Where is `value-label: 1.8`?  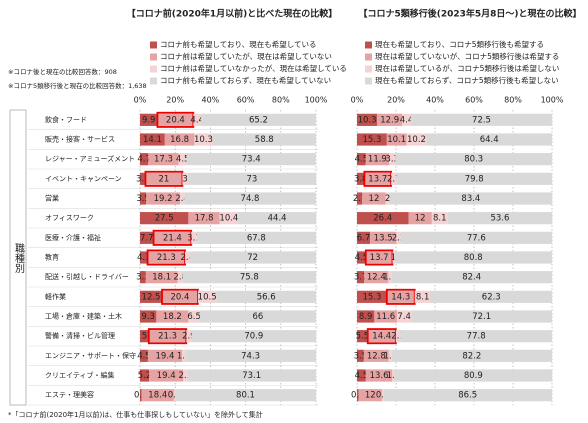
value-label: 1.8 is located at coordinates (184, 356).